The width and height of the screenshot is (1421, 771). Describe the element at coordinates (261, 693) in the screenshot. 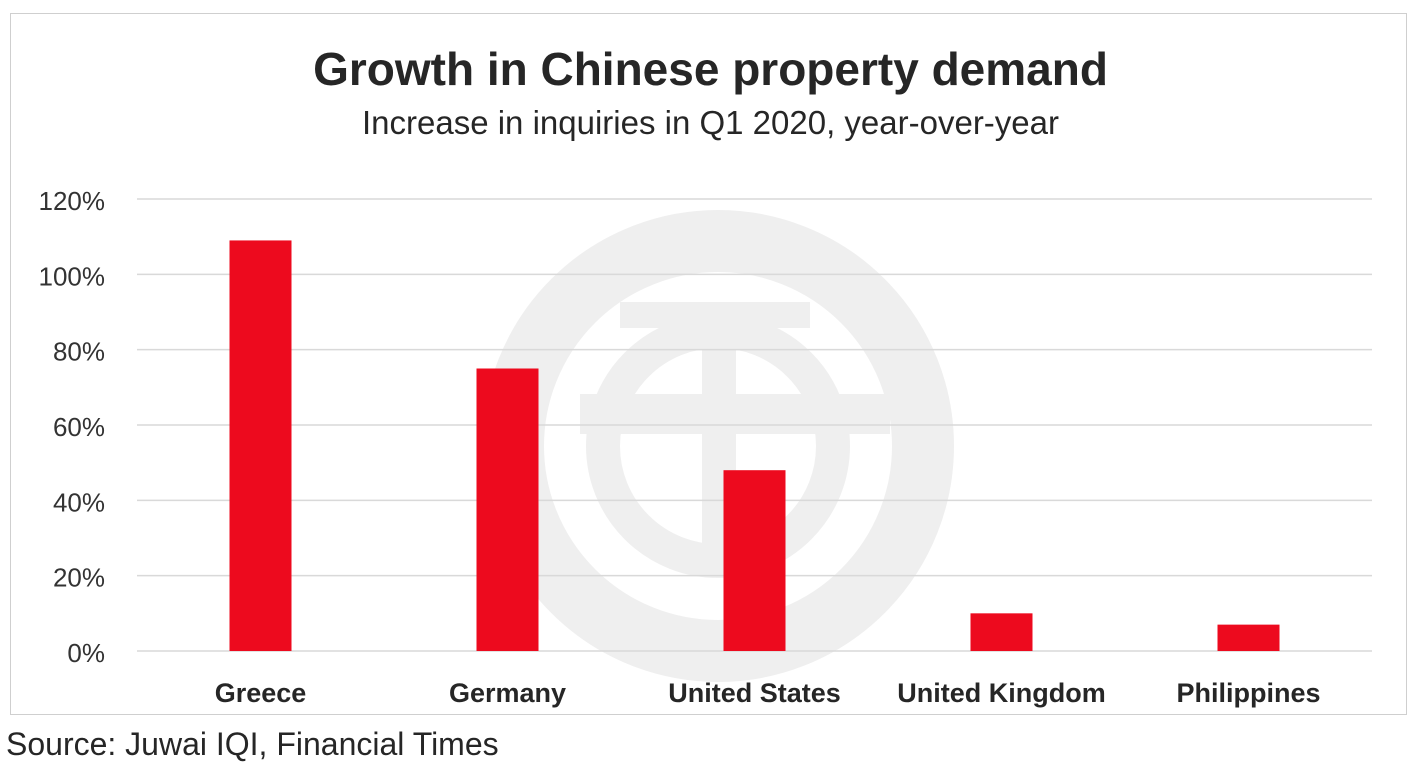

I see `x-tick-label: Greece` at that location.